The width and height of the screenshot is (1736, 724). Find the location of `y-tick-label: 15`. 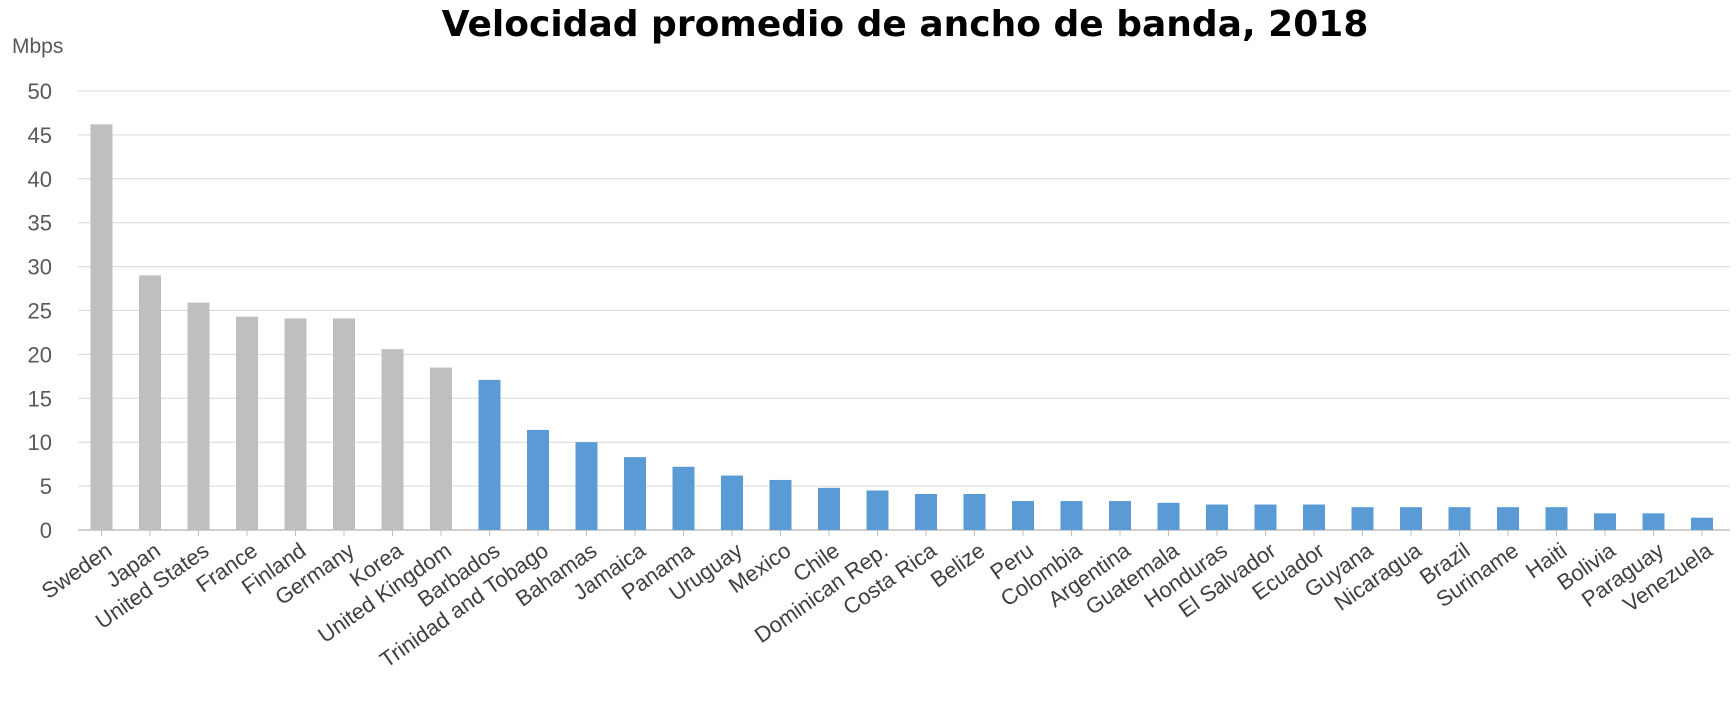

y-tick-label: 15 is located at coordinates (40, 398).